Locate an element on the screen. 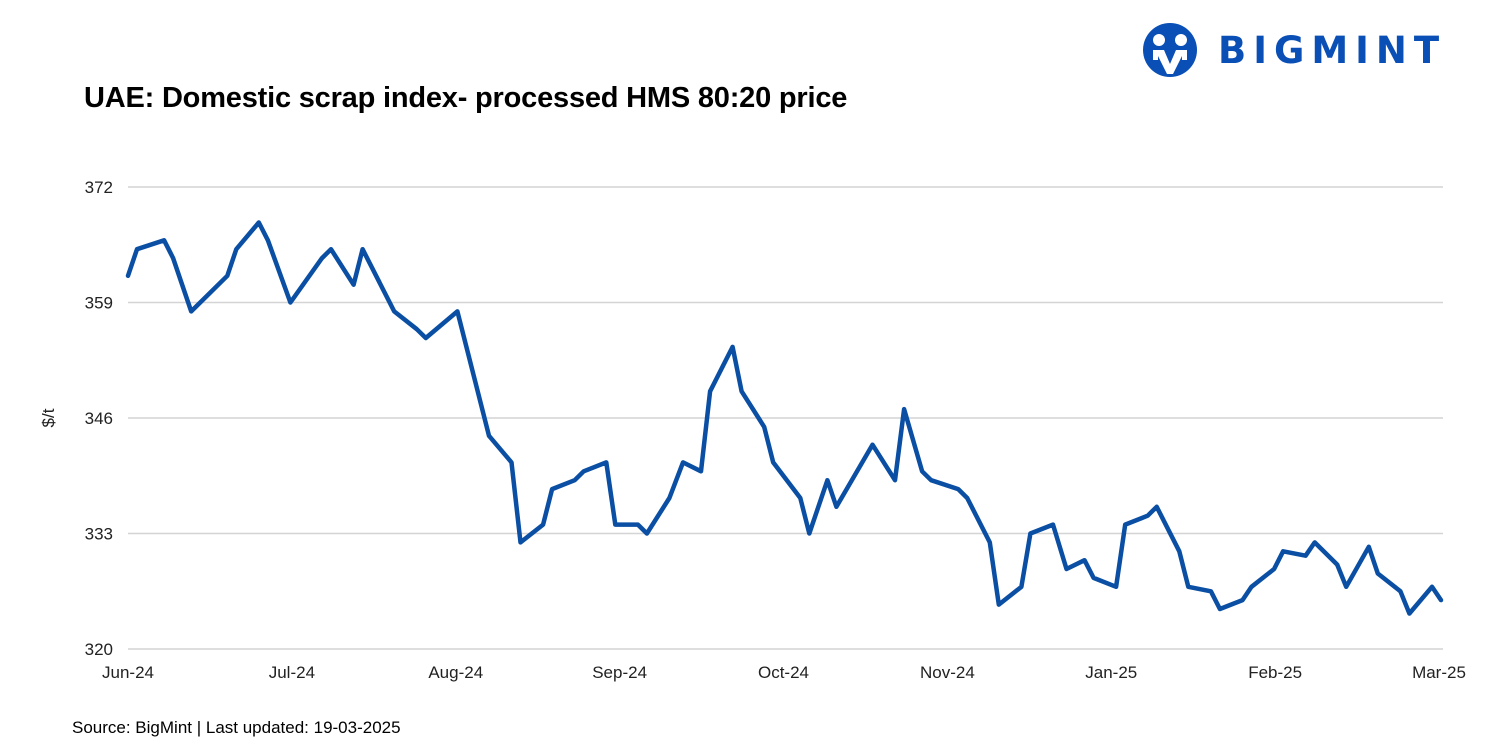  y-tick-label: 346 is located at coordinates (99, 418).